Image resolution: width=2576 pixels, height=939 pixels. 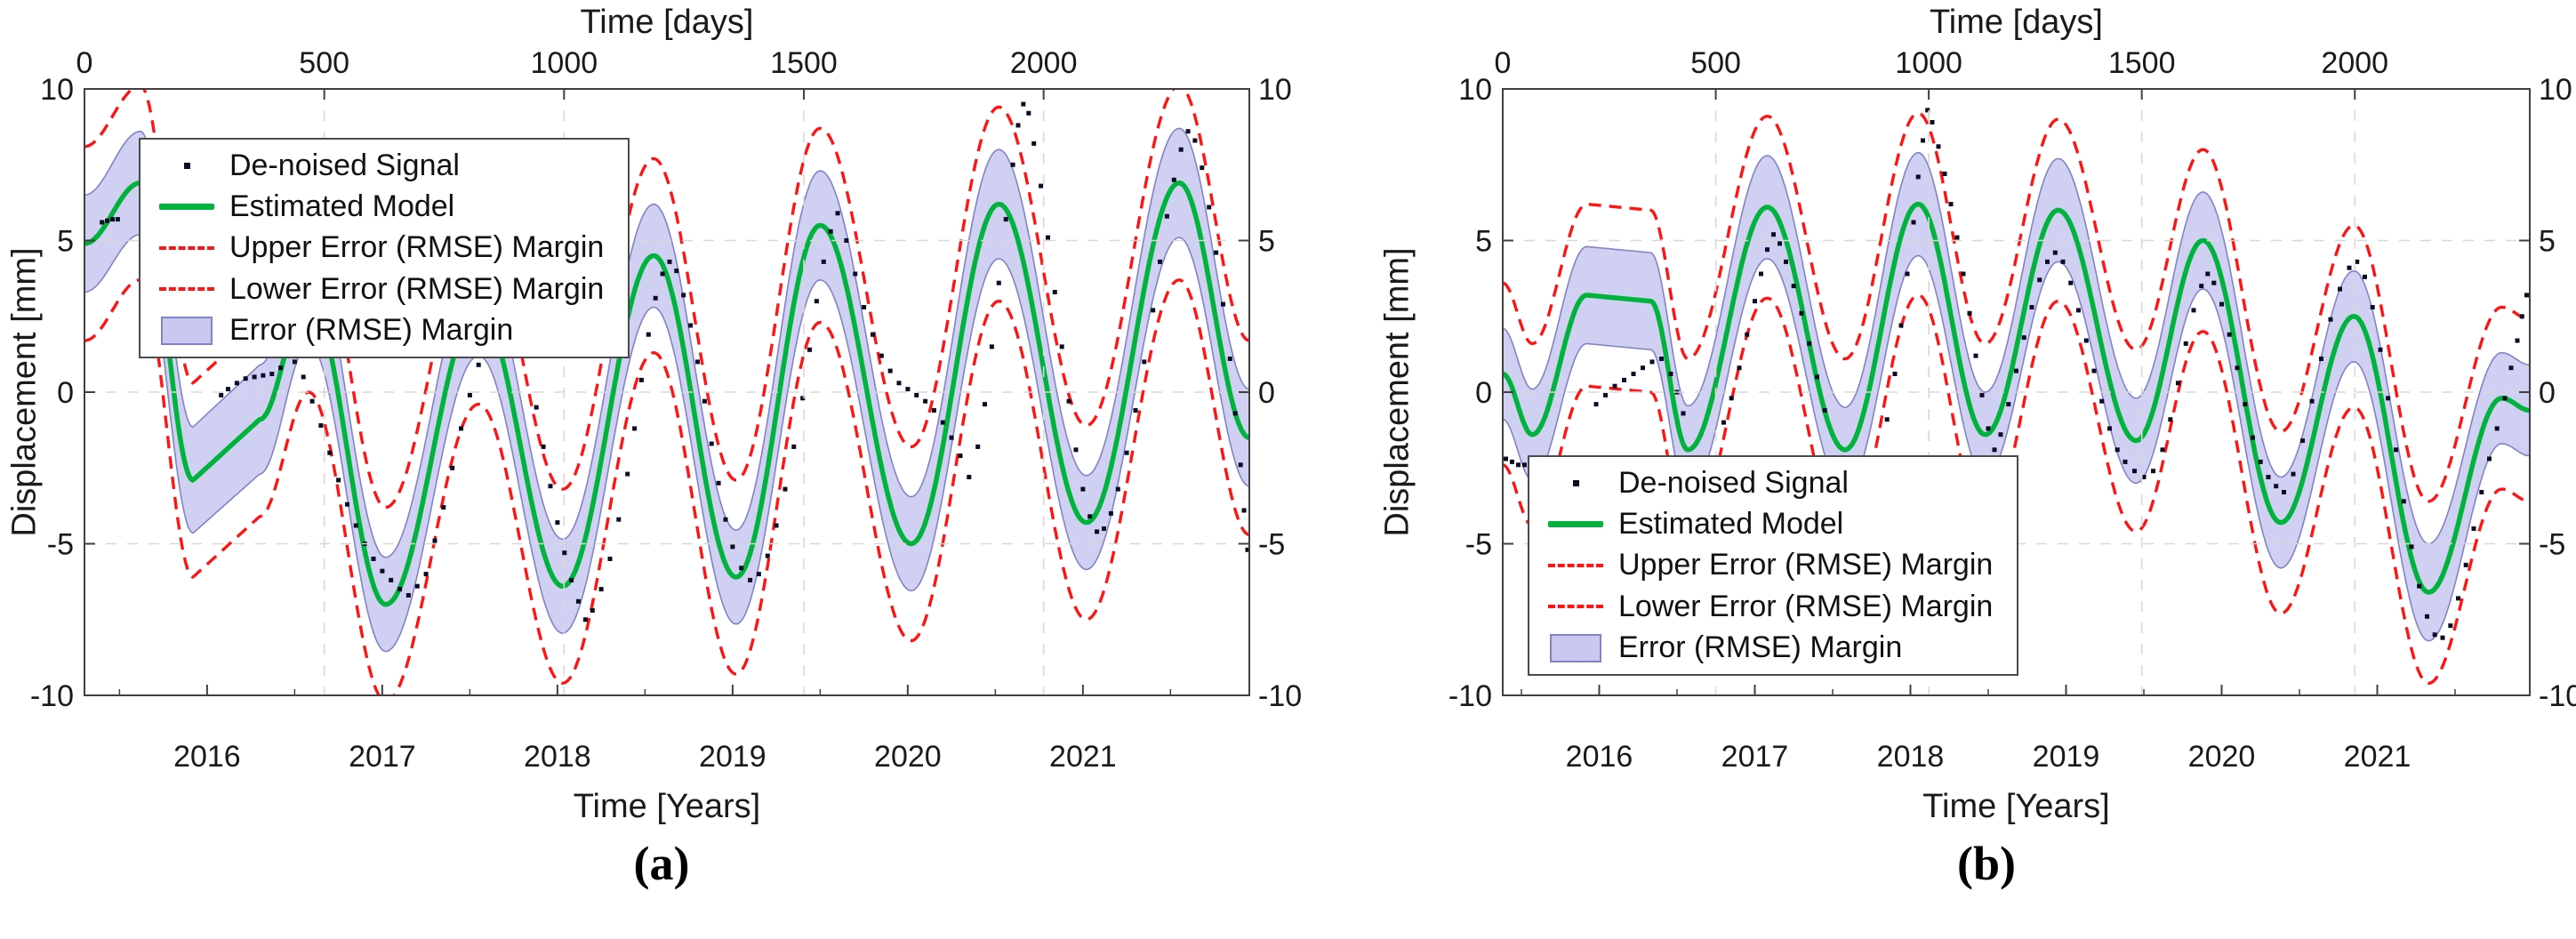 I want to click on bottom-axis-label-b: Time [Years], so click(x=2016, y=806).